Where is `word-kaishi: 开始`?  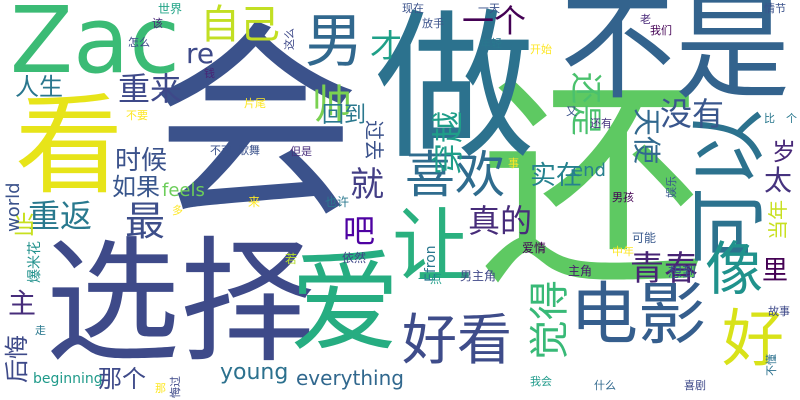
word-kaishi: 开始 is located at coordinates (541, 49).